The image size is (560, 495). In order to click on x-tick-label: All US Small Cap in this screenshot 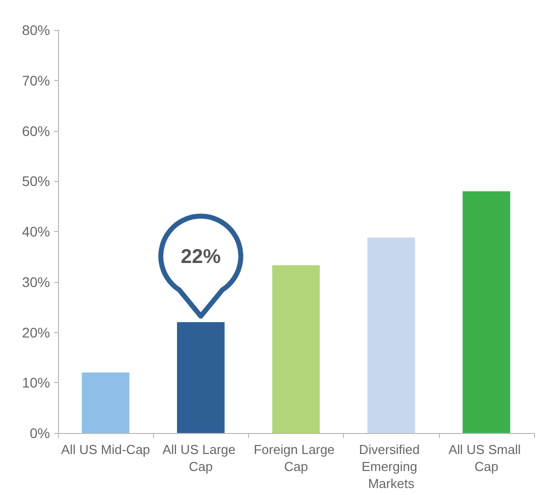, I will do `click(486, 458)`.